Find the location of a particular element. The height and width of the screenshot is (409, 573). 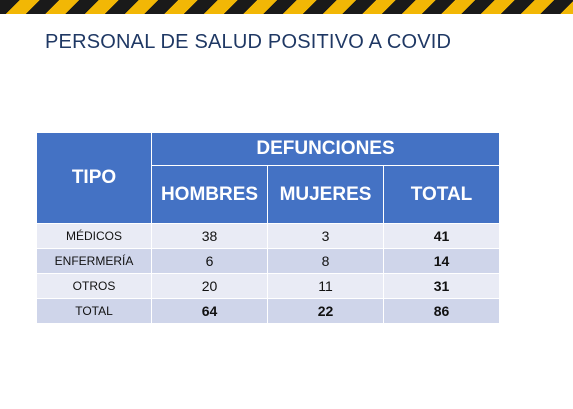

cell-total: 14 is located at coordinates (441, 261).